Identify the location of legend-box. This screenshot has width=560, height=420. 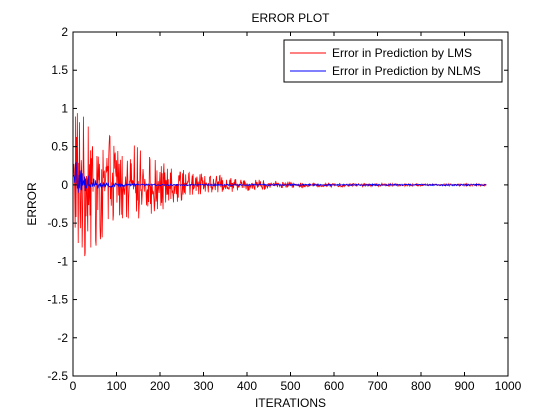
(393, 61).